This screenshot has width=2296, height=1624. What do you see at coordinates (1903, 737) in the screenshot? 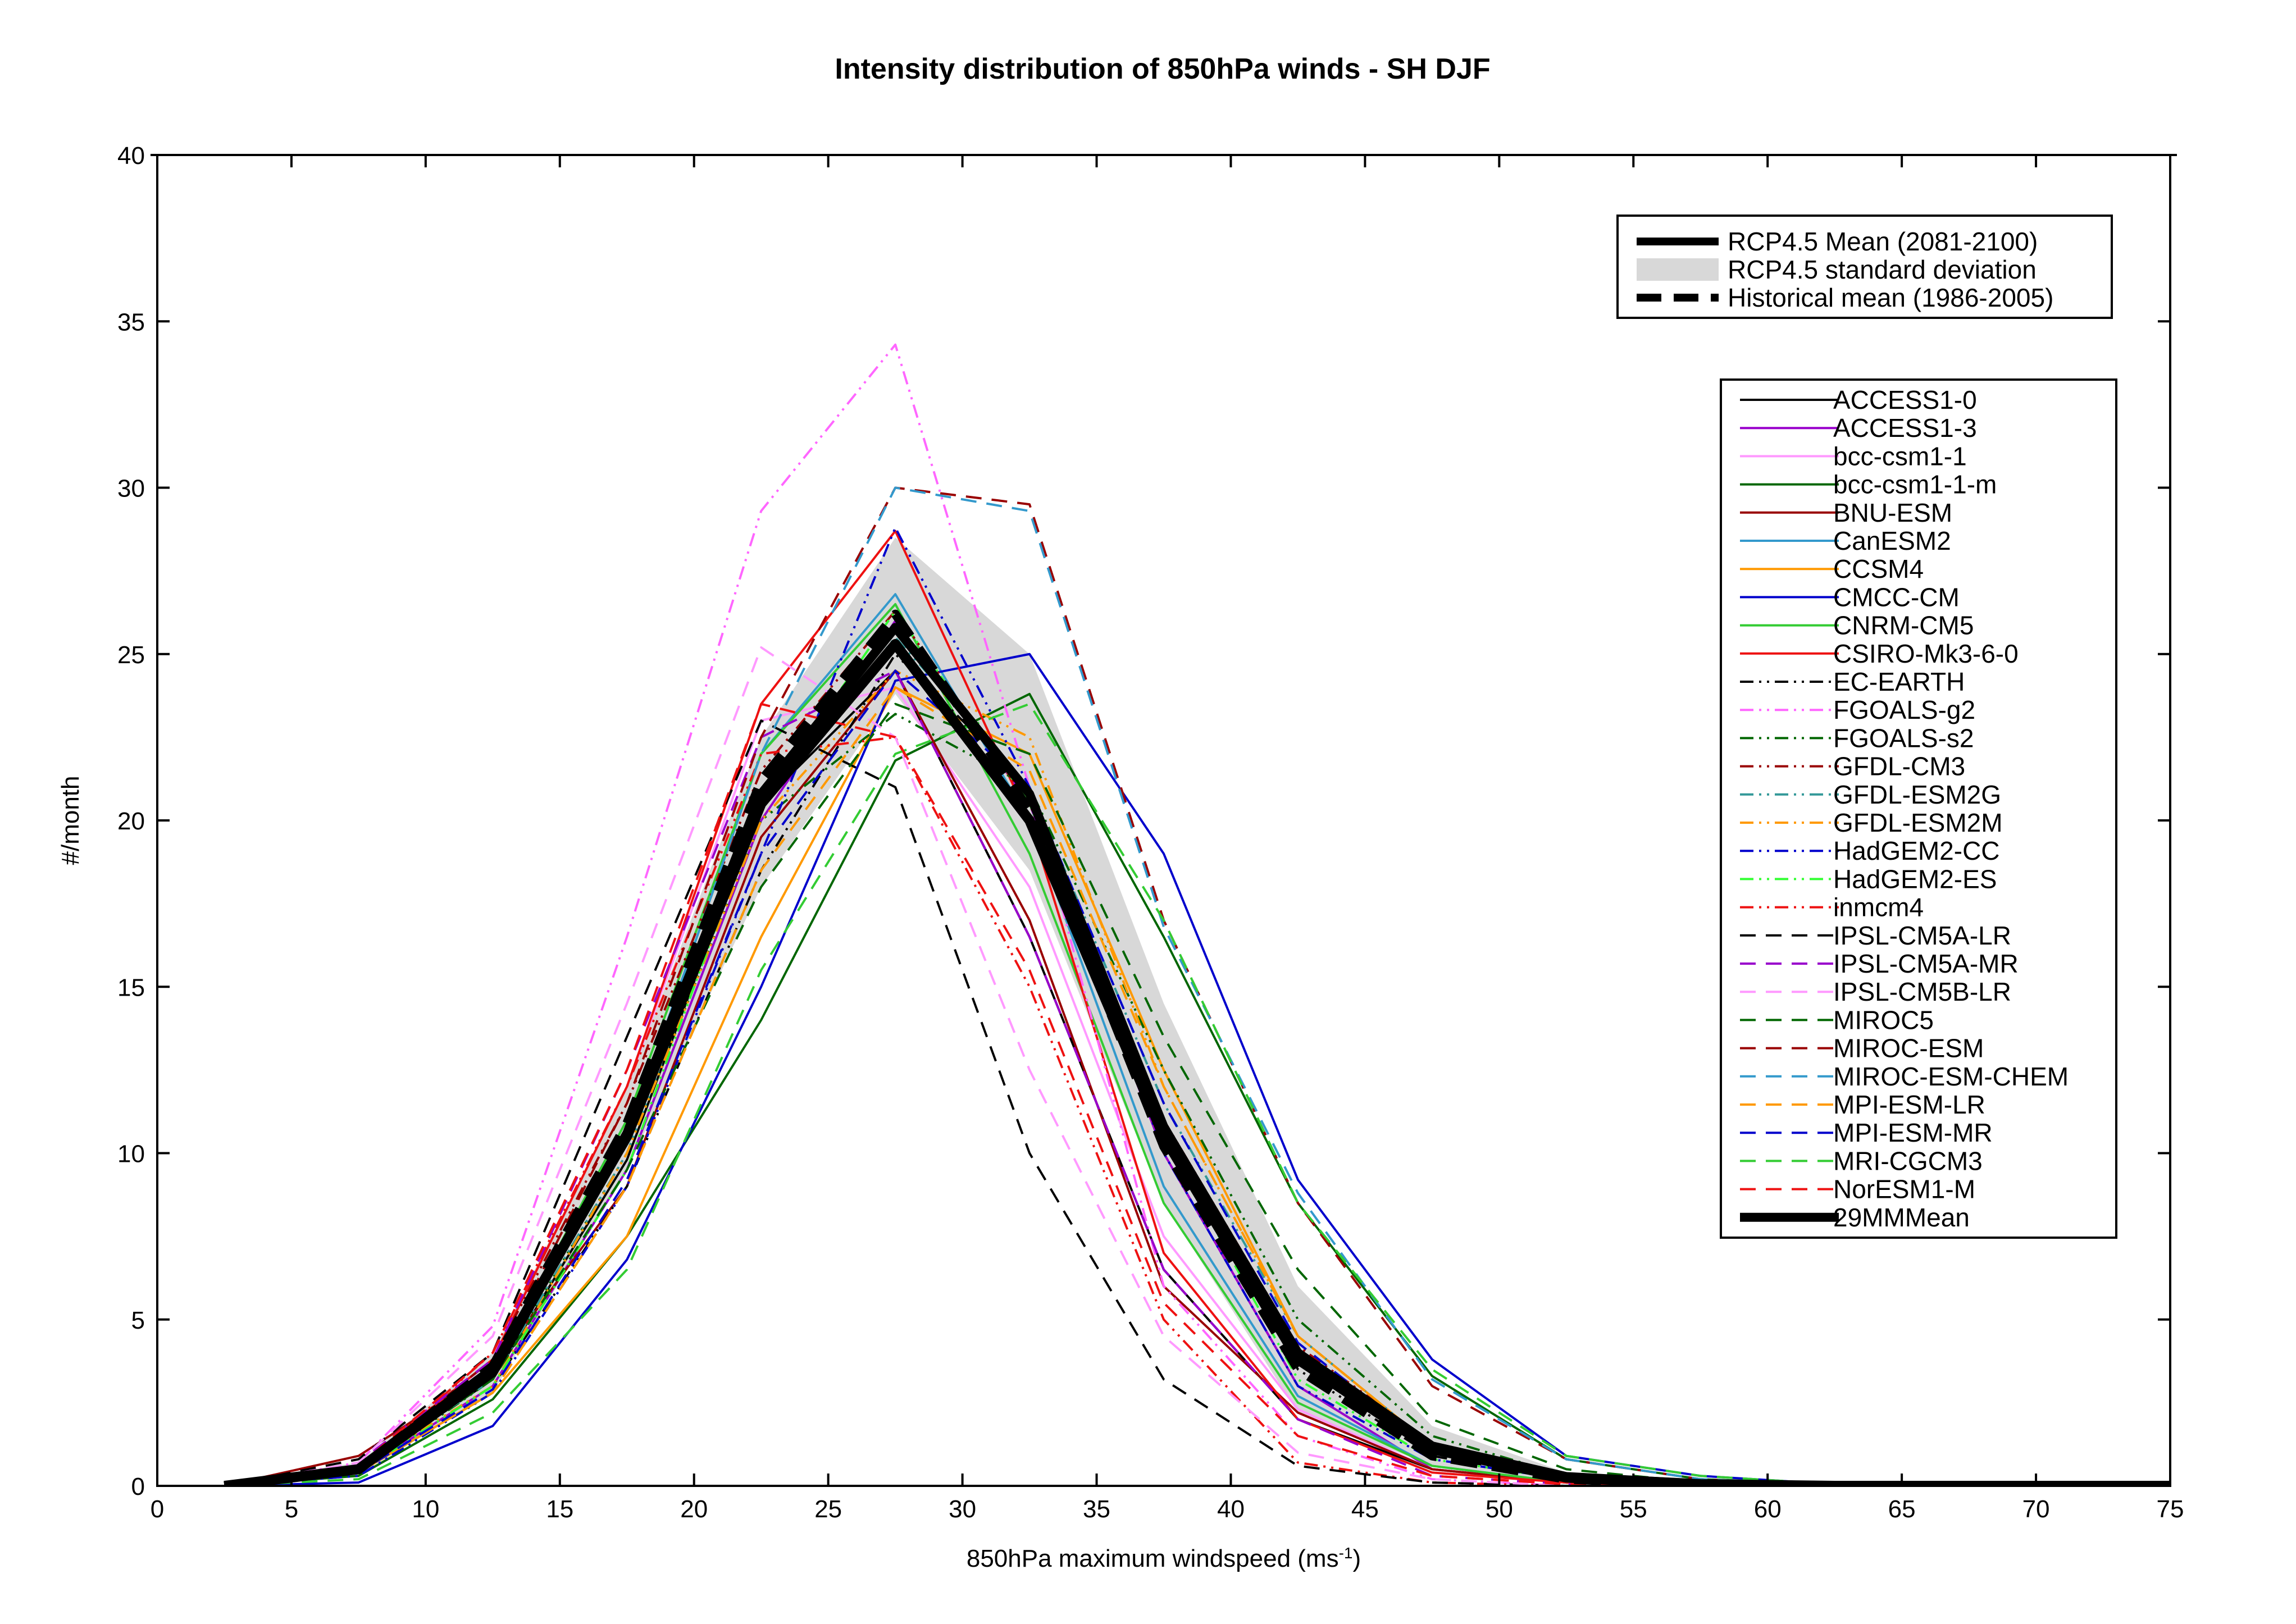
I see `legend-label-FGOALS-s2: FGOALS-s2` at bounding box center [1903, 737].